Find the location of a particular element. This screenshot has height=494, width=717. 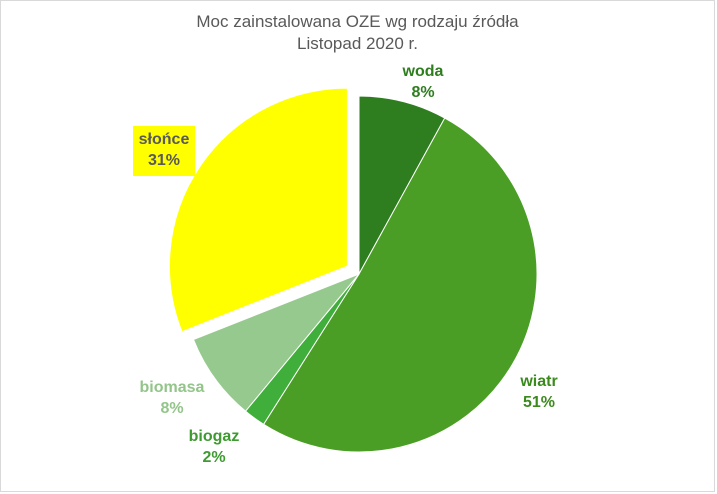

data-label-biogaz: biogaz 2% is located at coordinates (214, 447).